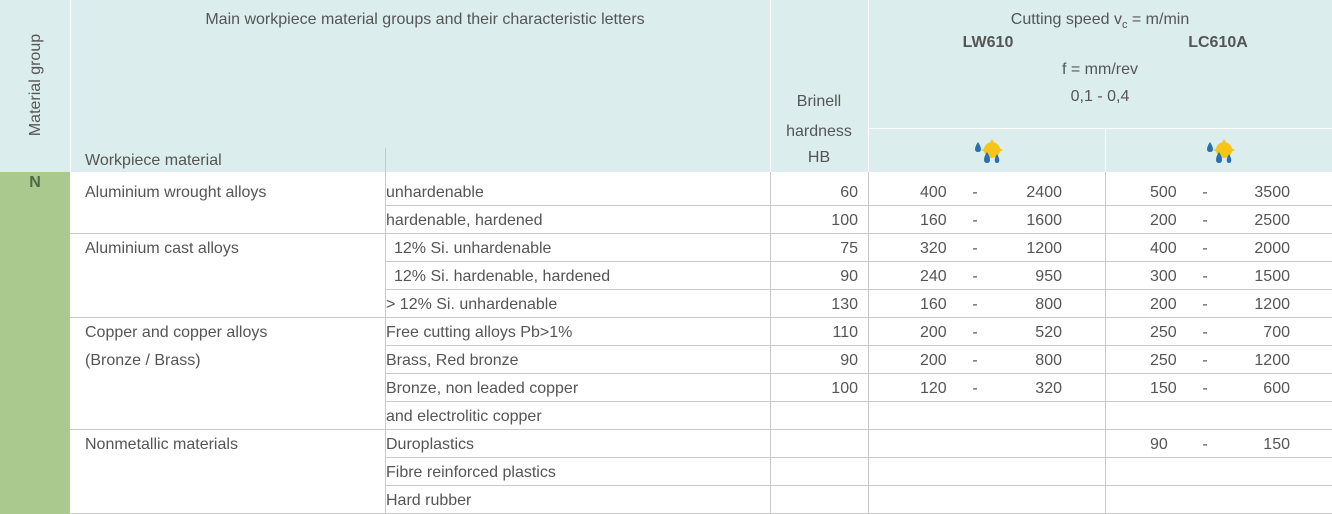 The height and width of the screenshot is (514, 1332). Describe the element at coordinates (35, 182) in the screenshot. I see `group-letter: N` at that location.